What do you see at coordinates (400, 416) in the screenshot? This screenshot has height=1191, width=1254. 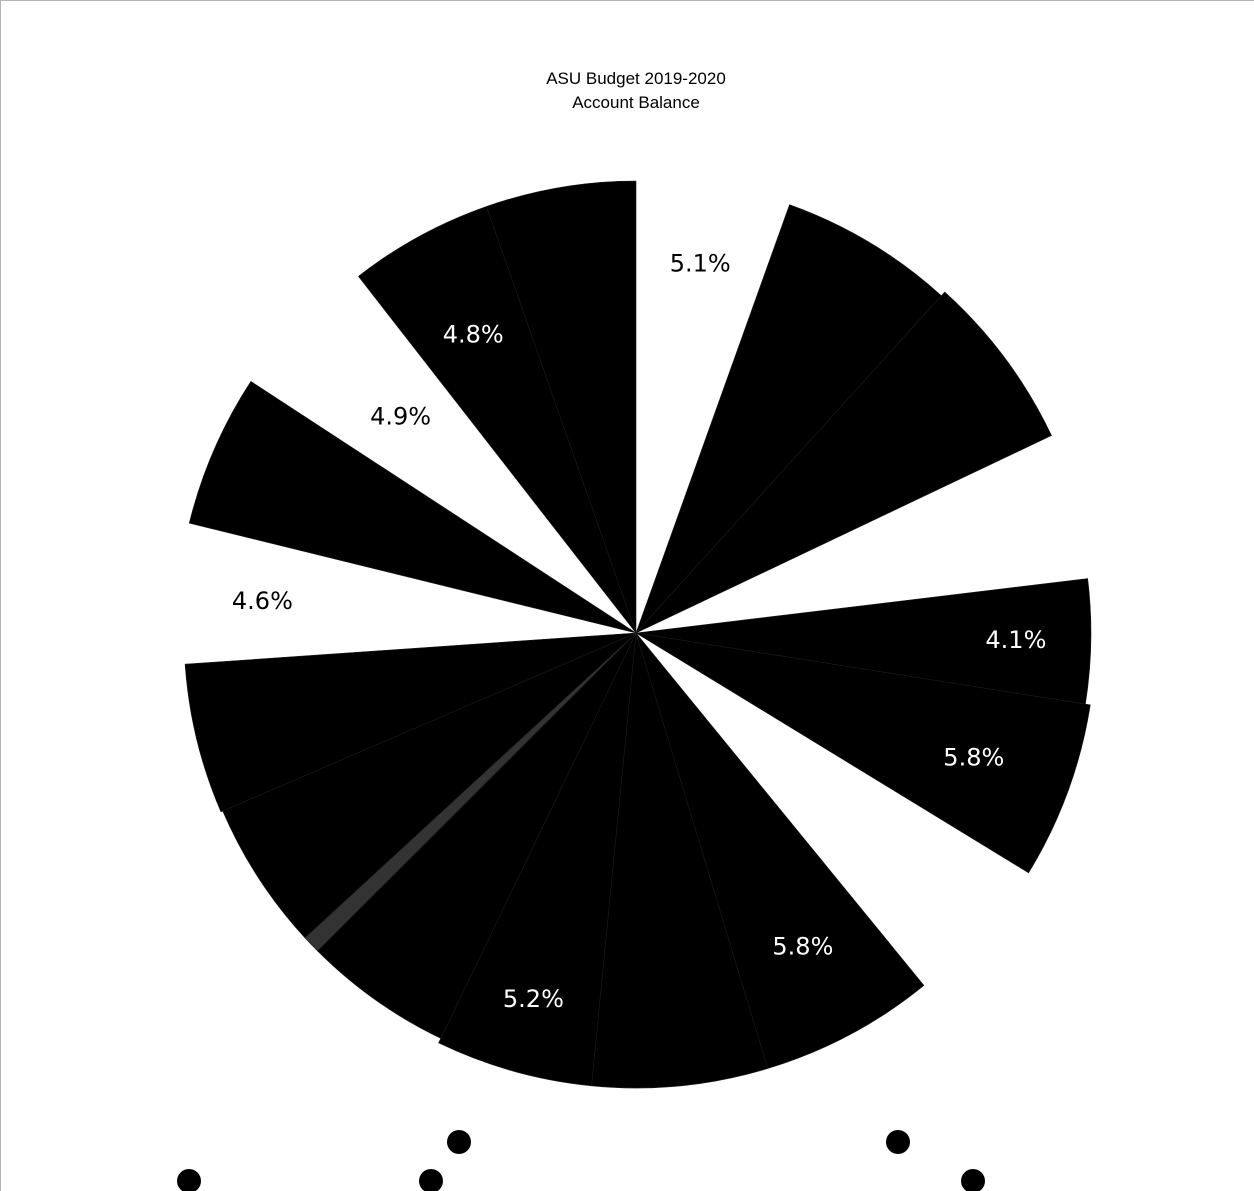 I see `slice-label: 4.9%` at bounding box center [400, 416].